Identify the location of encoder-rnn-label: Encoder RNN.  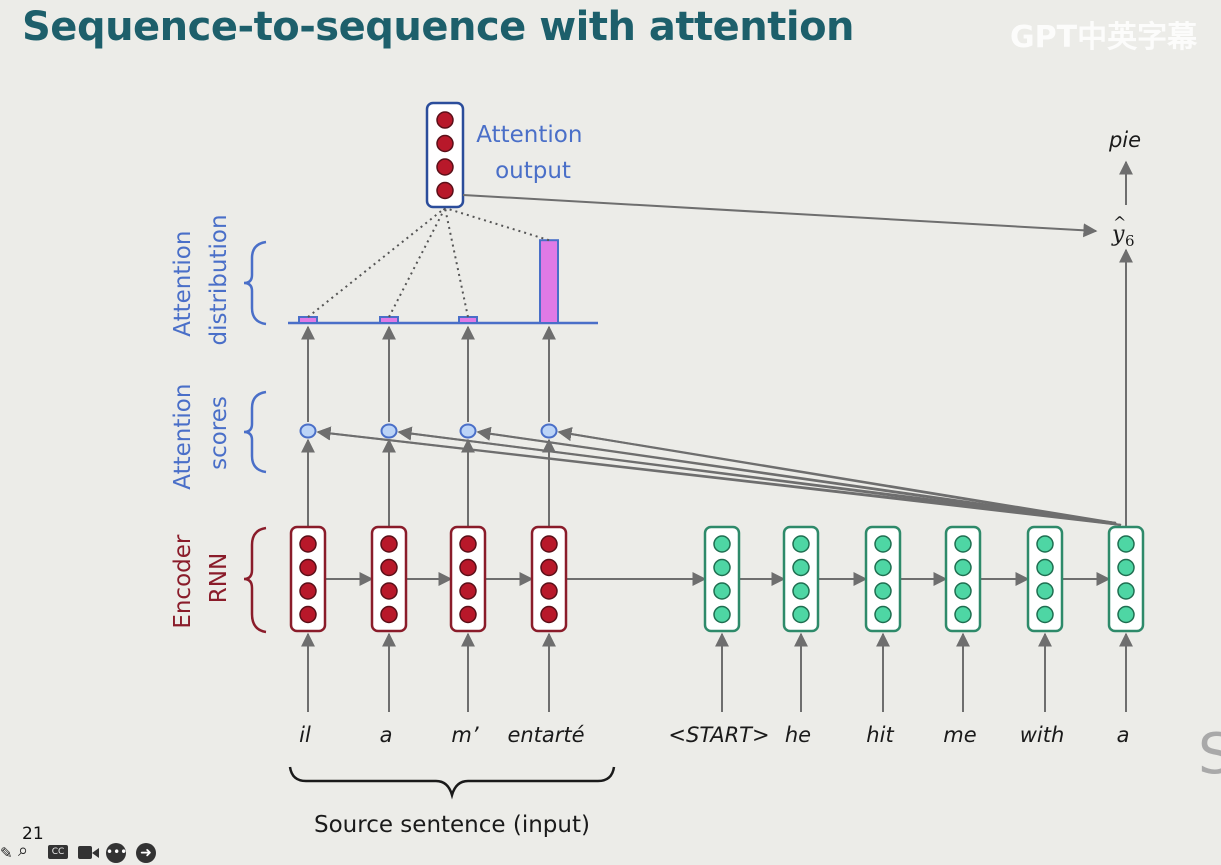
(201, 577).